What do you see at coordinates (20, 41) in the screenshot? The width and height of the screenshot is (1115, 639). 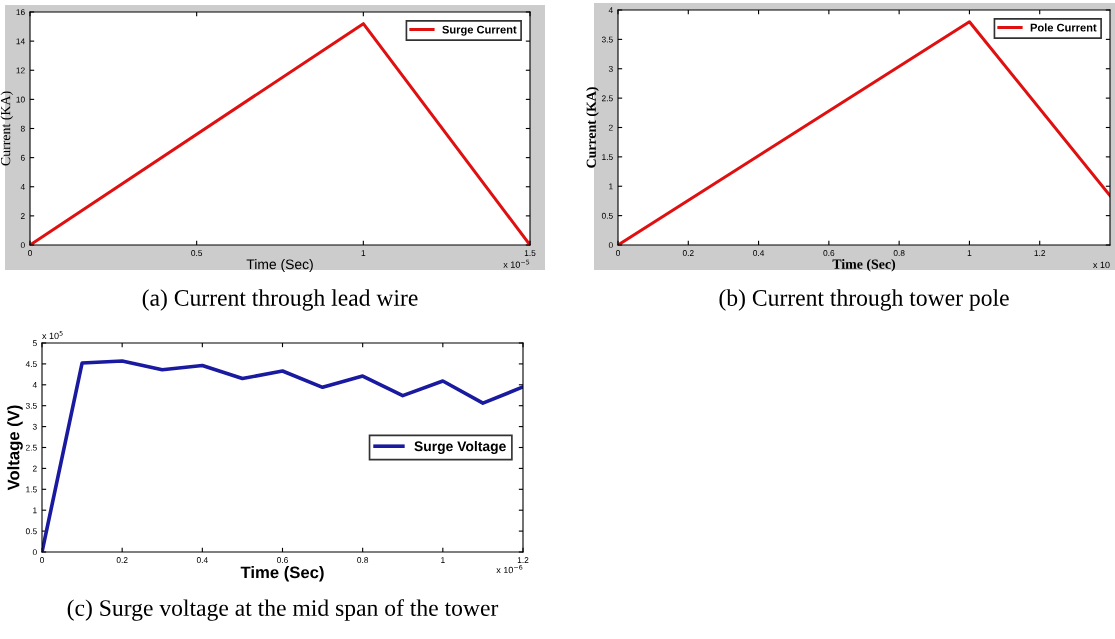 I see `y-tick-label: 14` at bounding box center [20, 41].